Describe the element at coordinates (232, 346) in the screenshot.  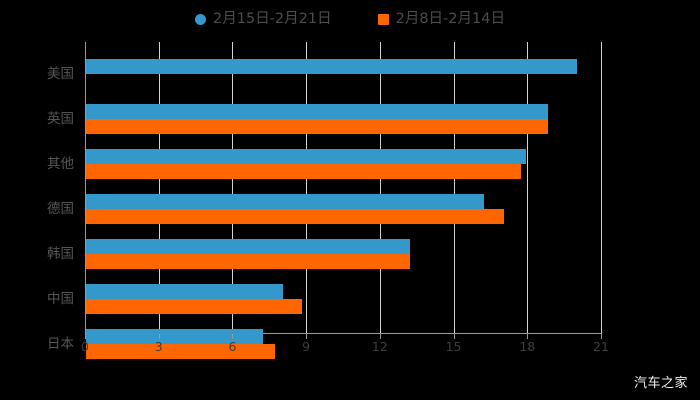
I see `x-tick-label: 6` at that location.